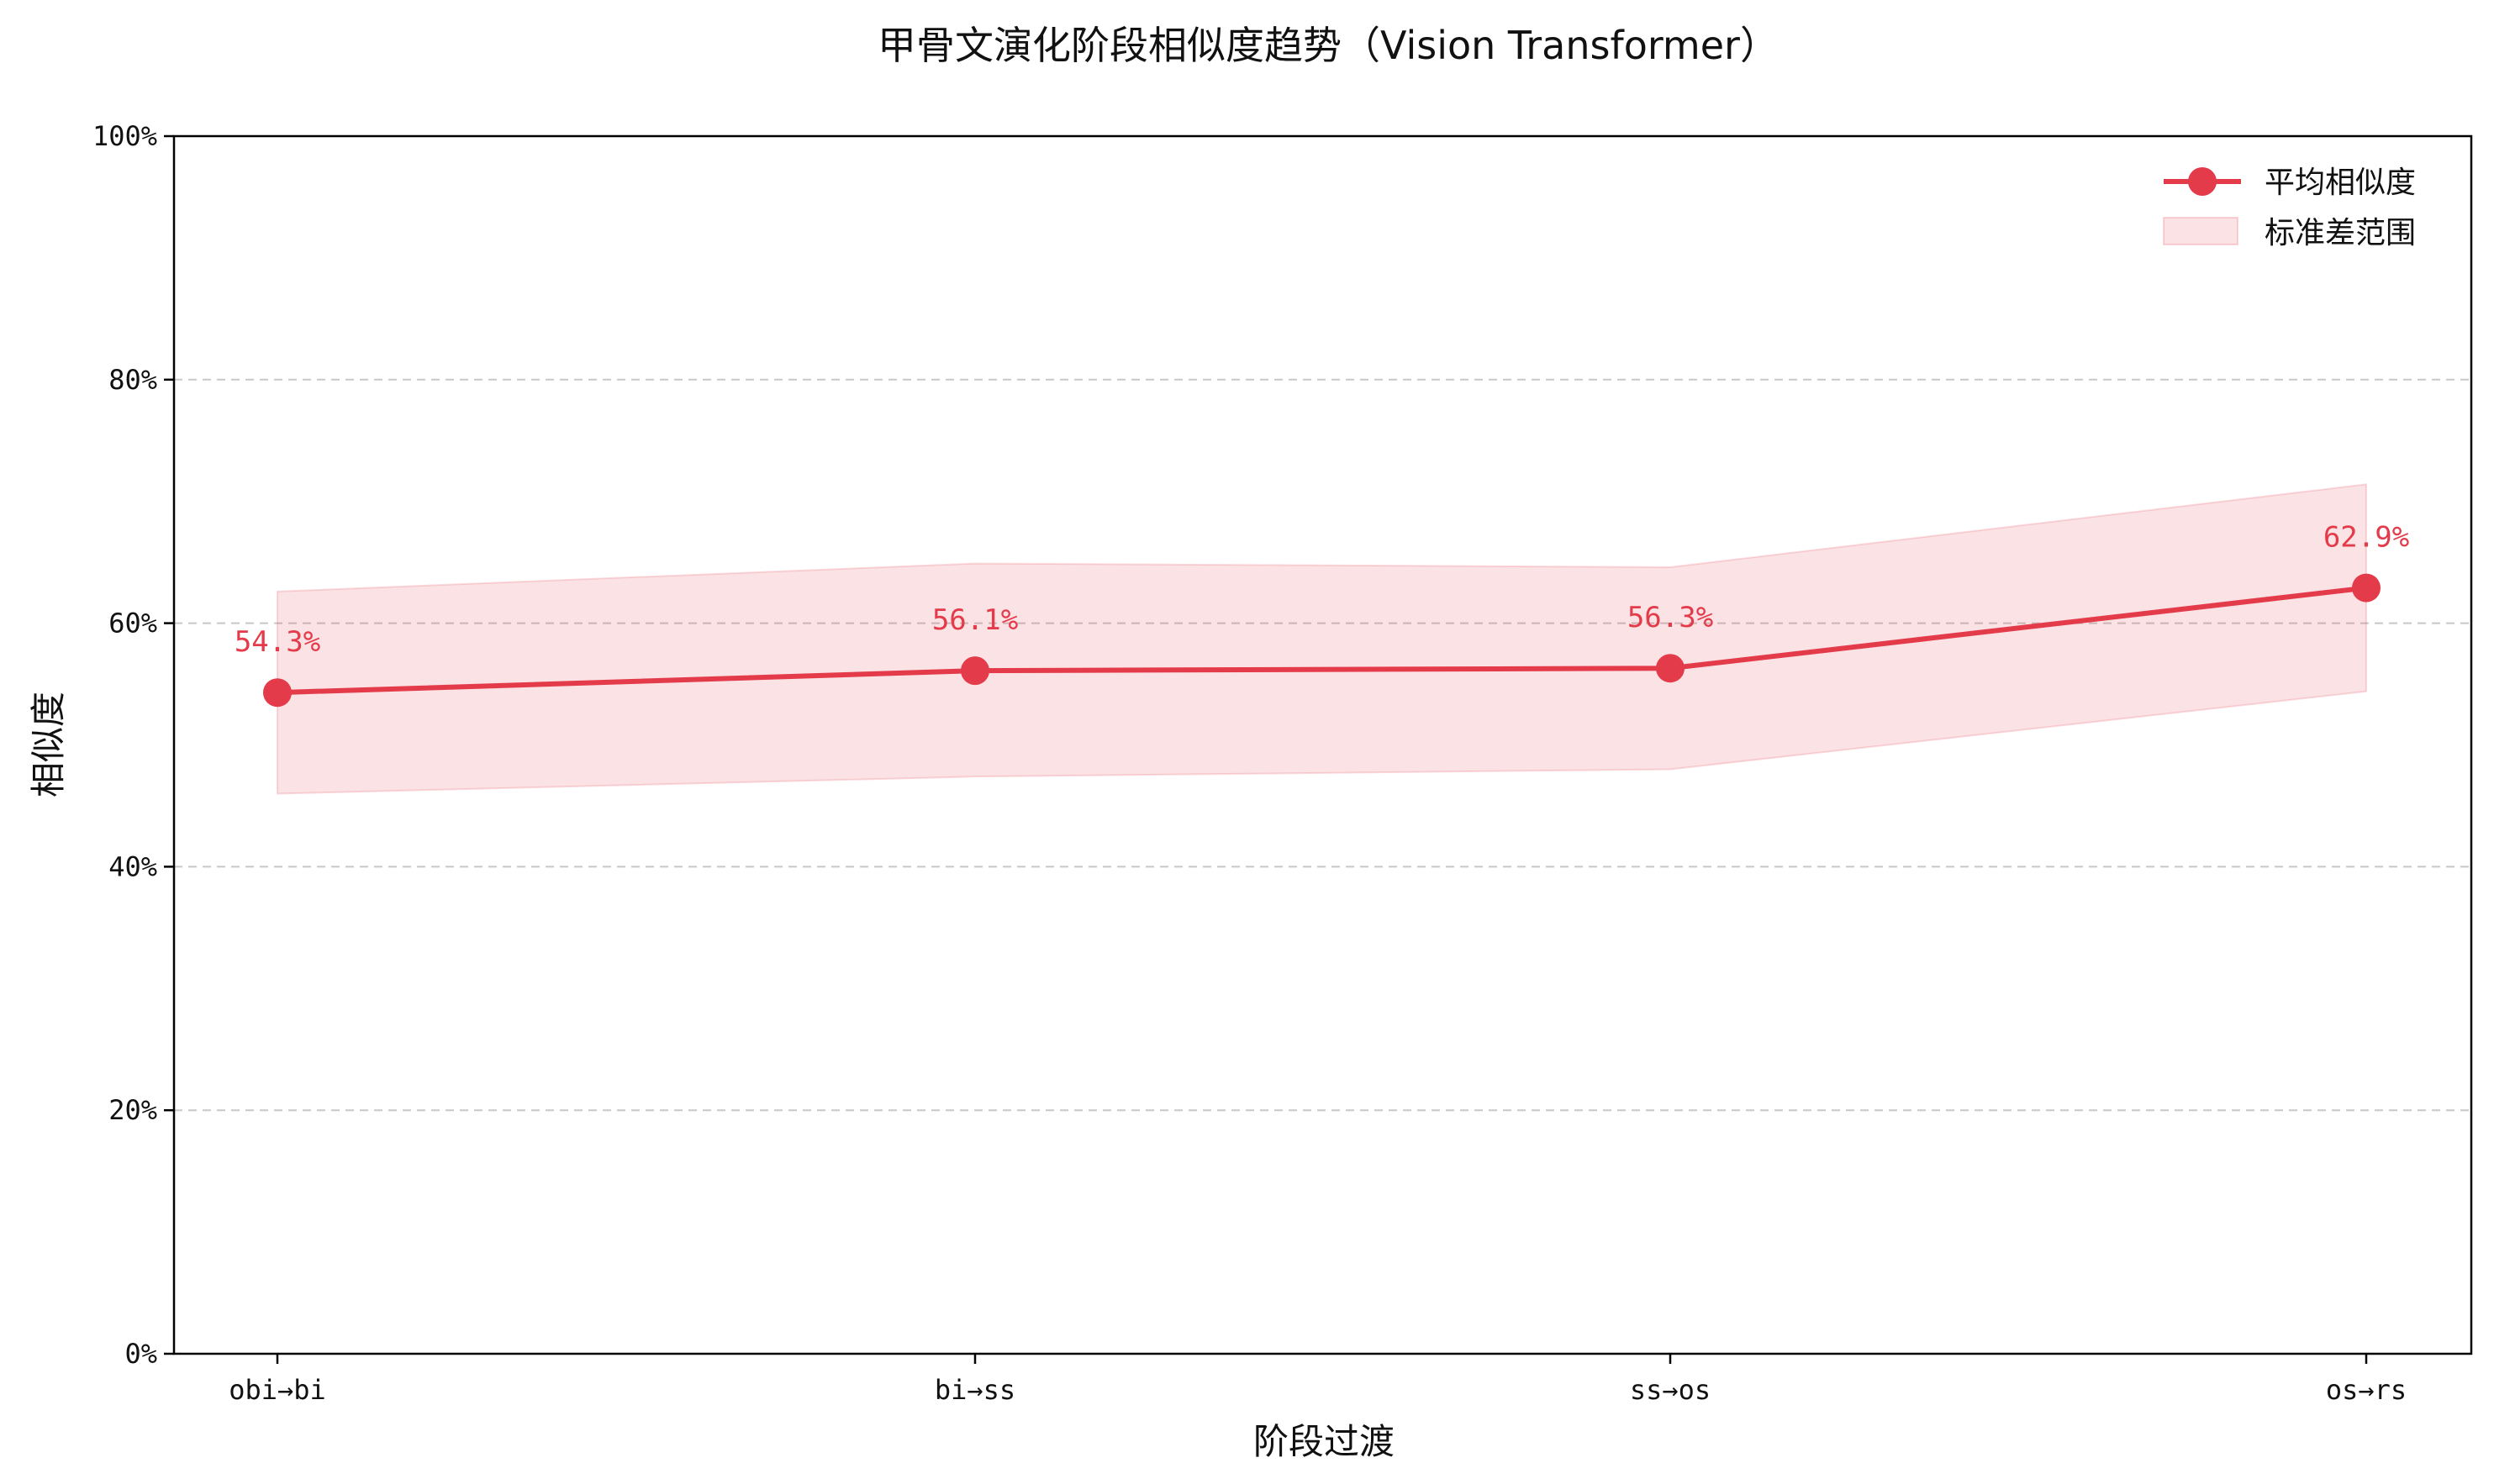 The width and height of the screenshot is (2494, 1484). I want to click on x-axis-label: 阶段过渡, so click(1324, 1442).